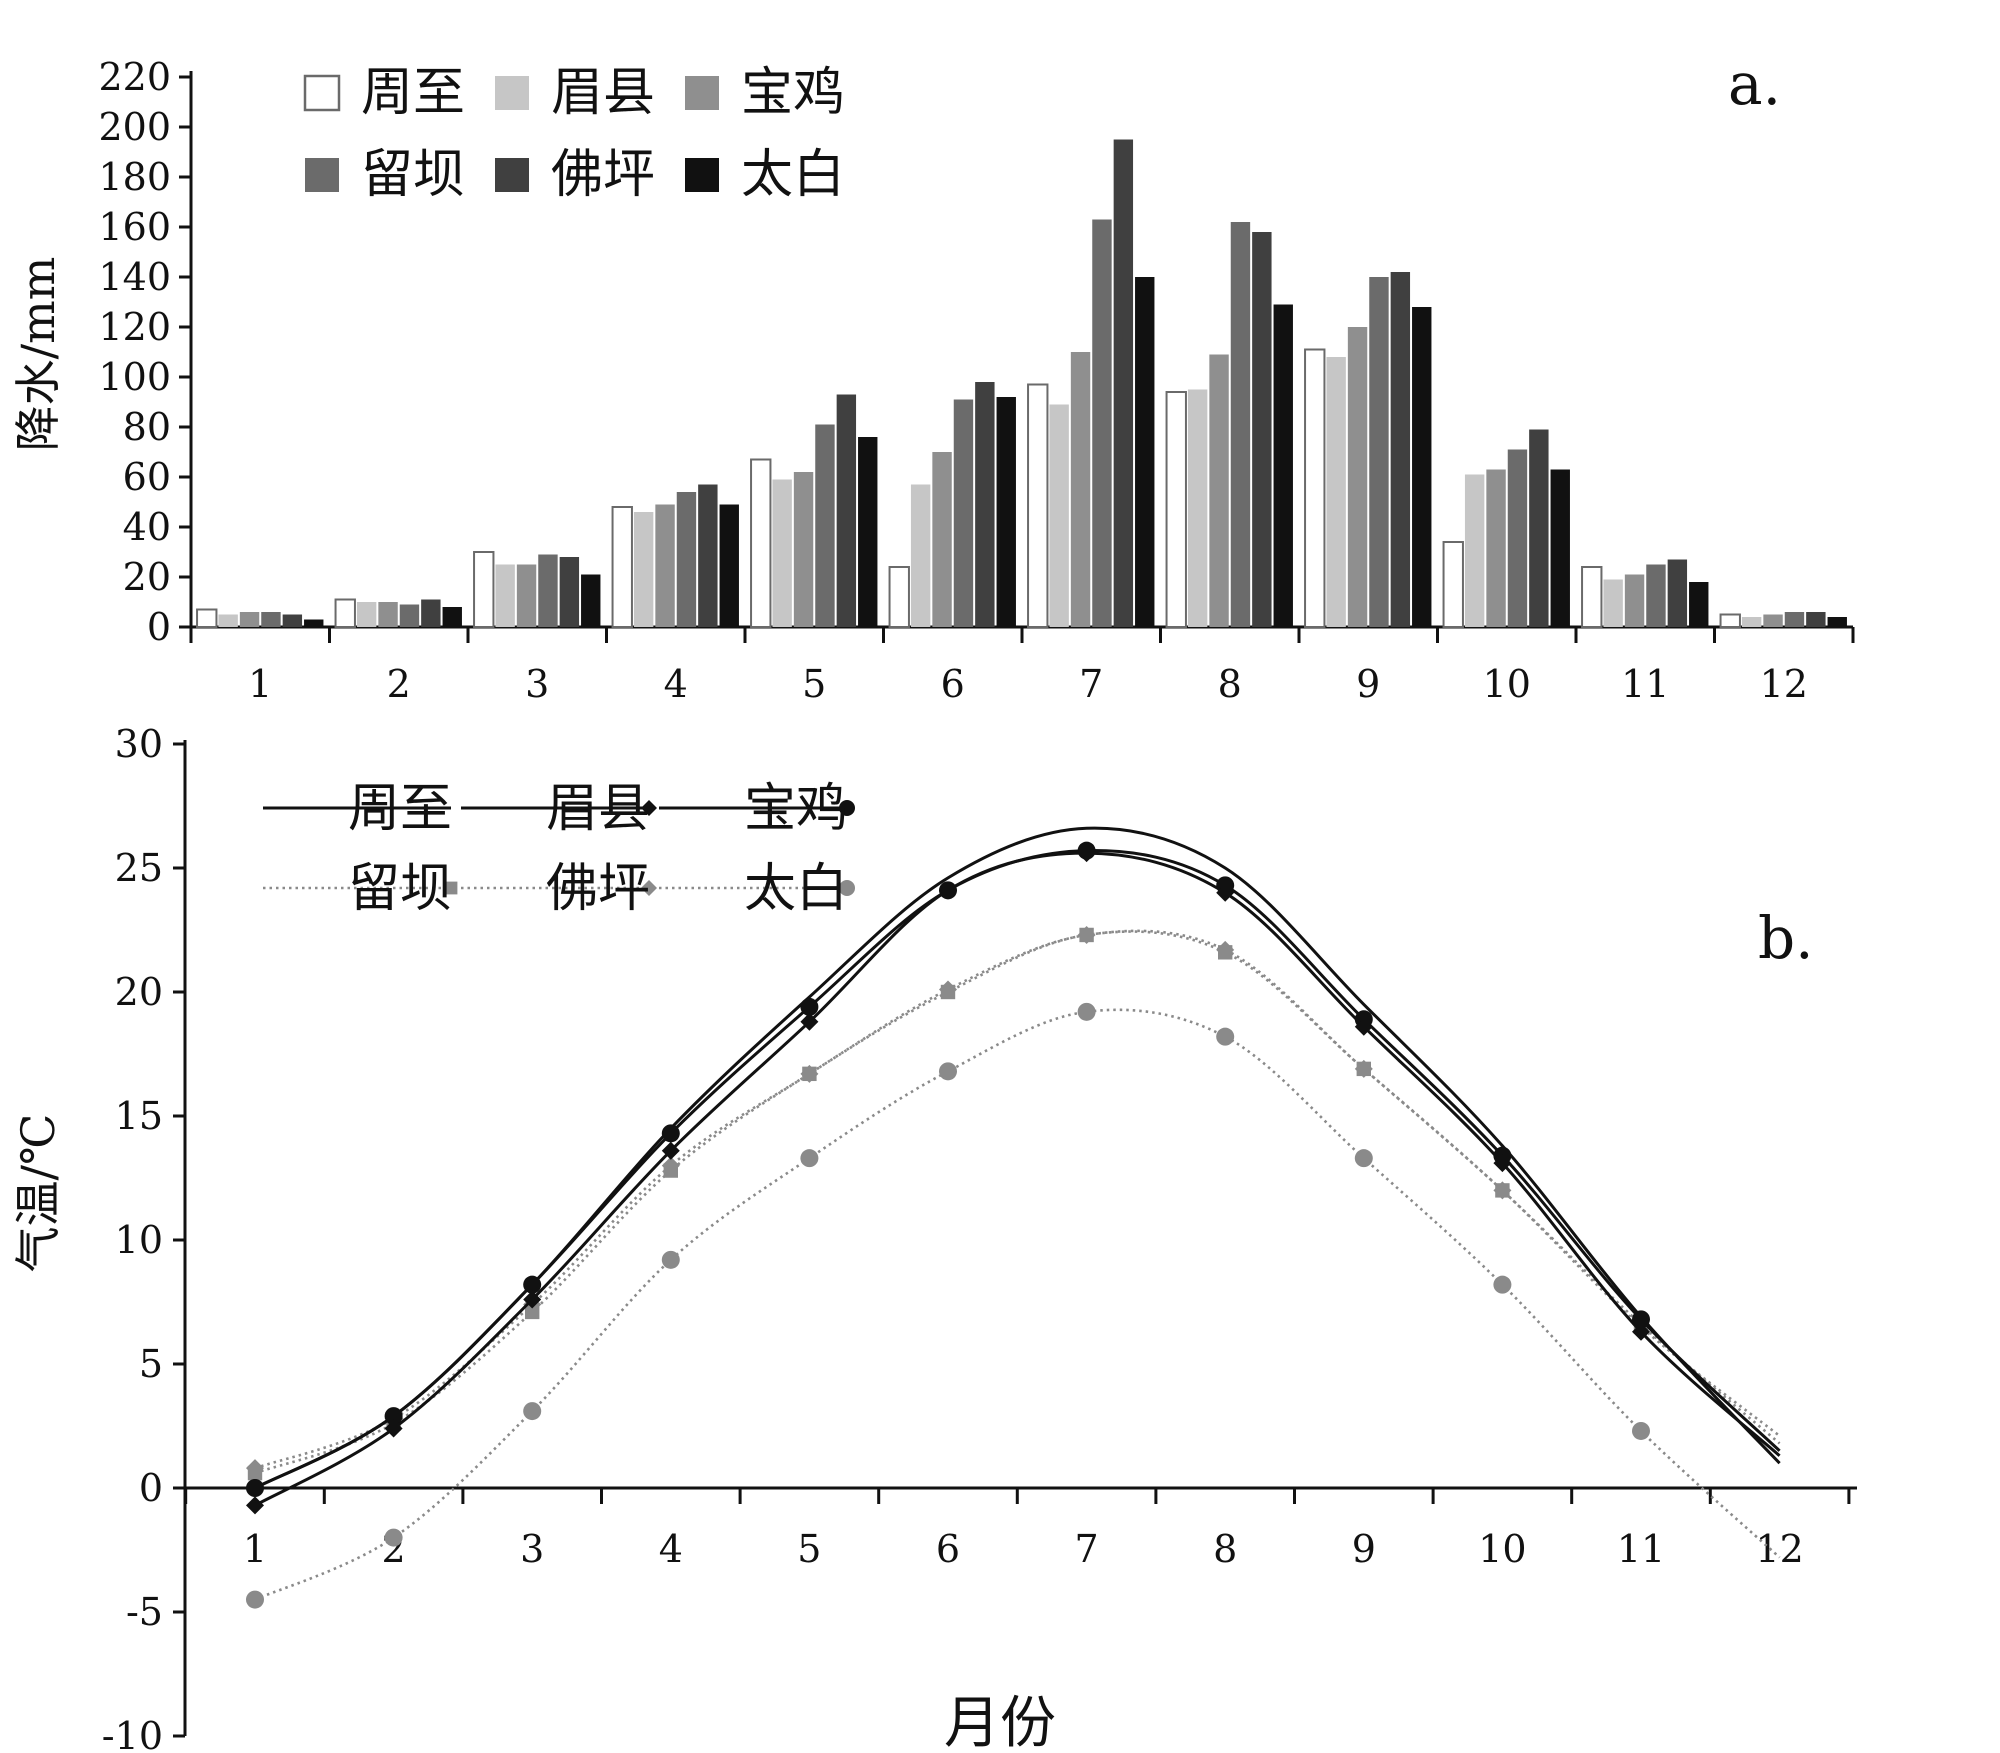 The image size is (2000, 1753). I want to click on bar-周至-5, so click(761, 543).